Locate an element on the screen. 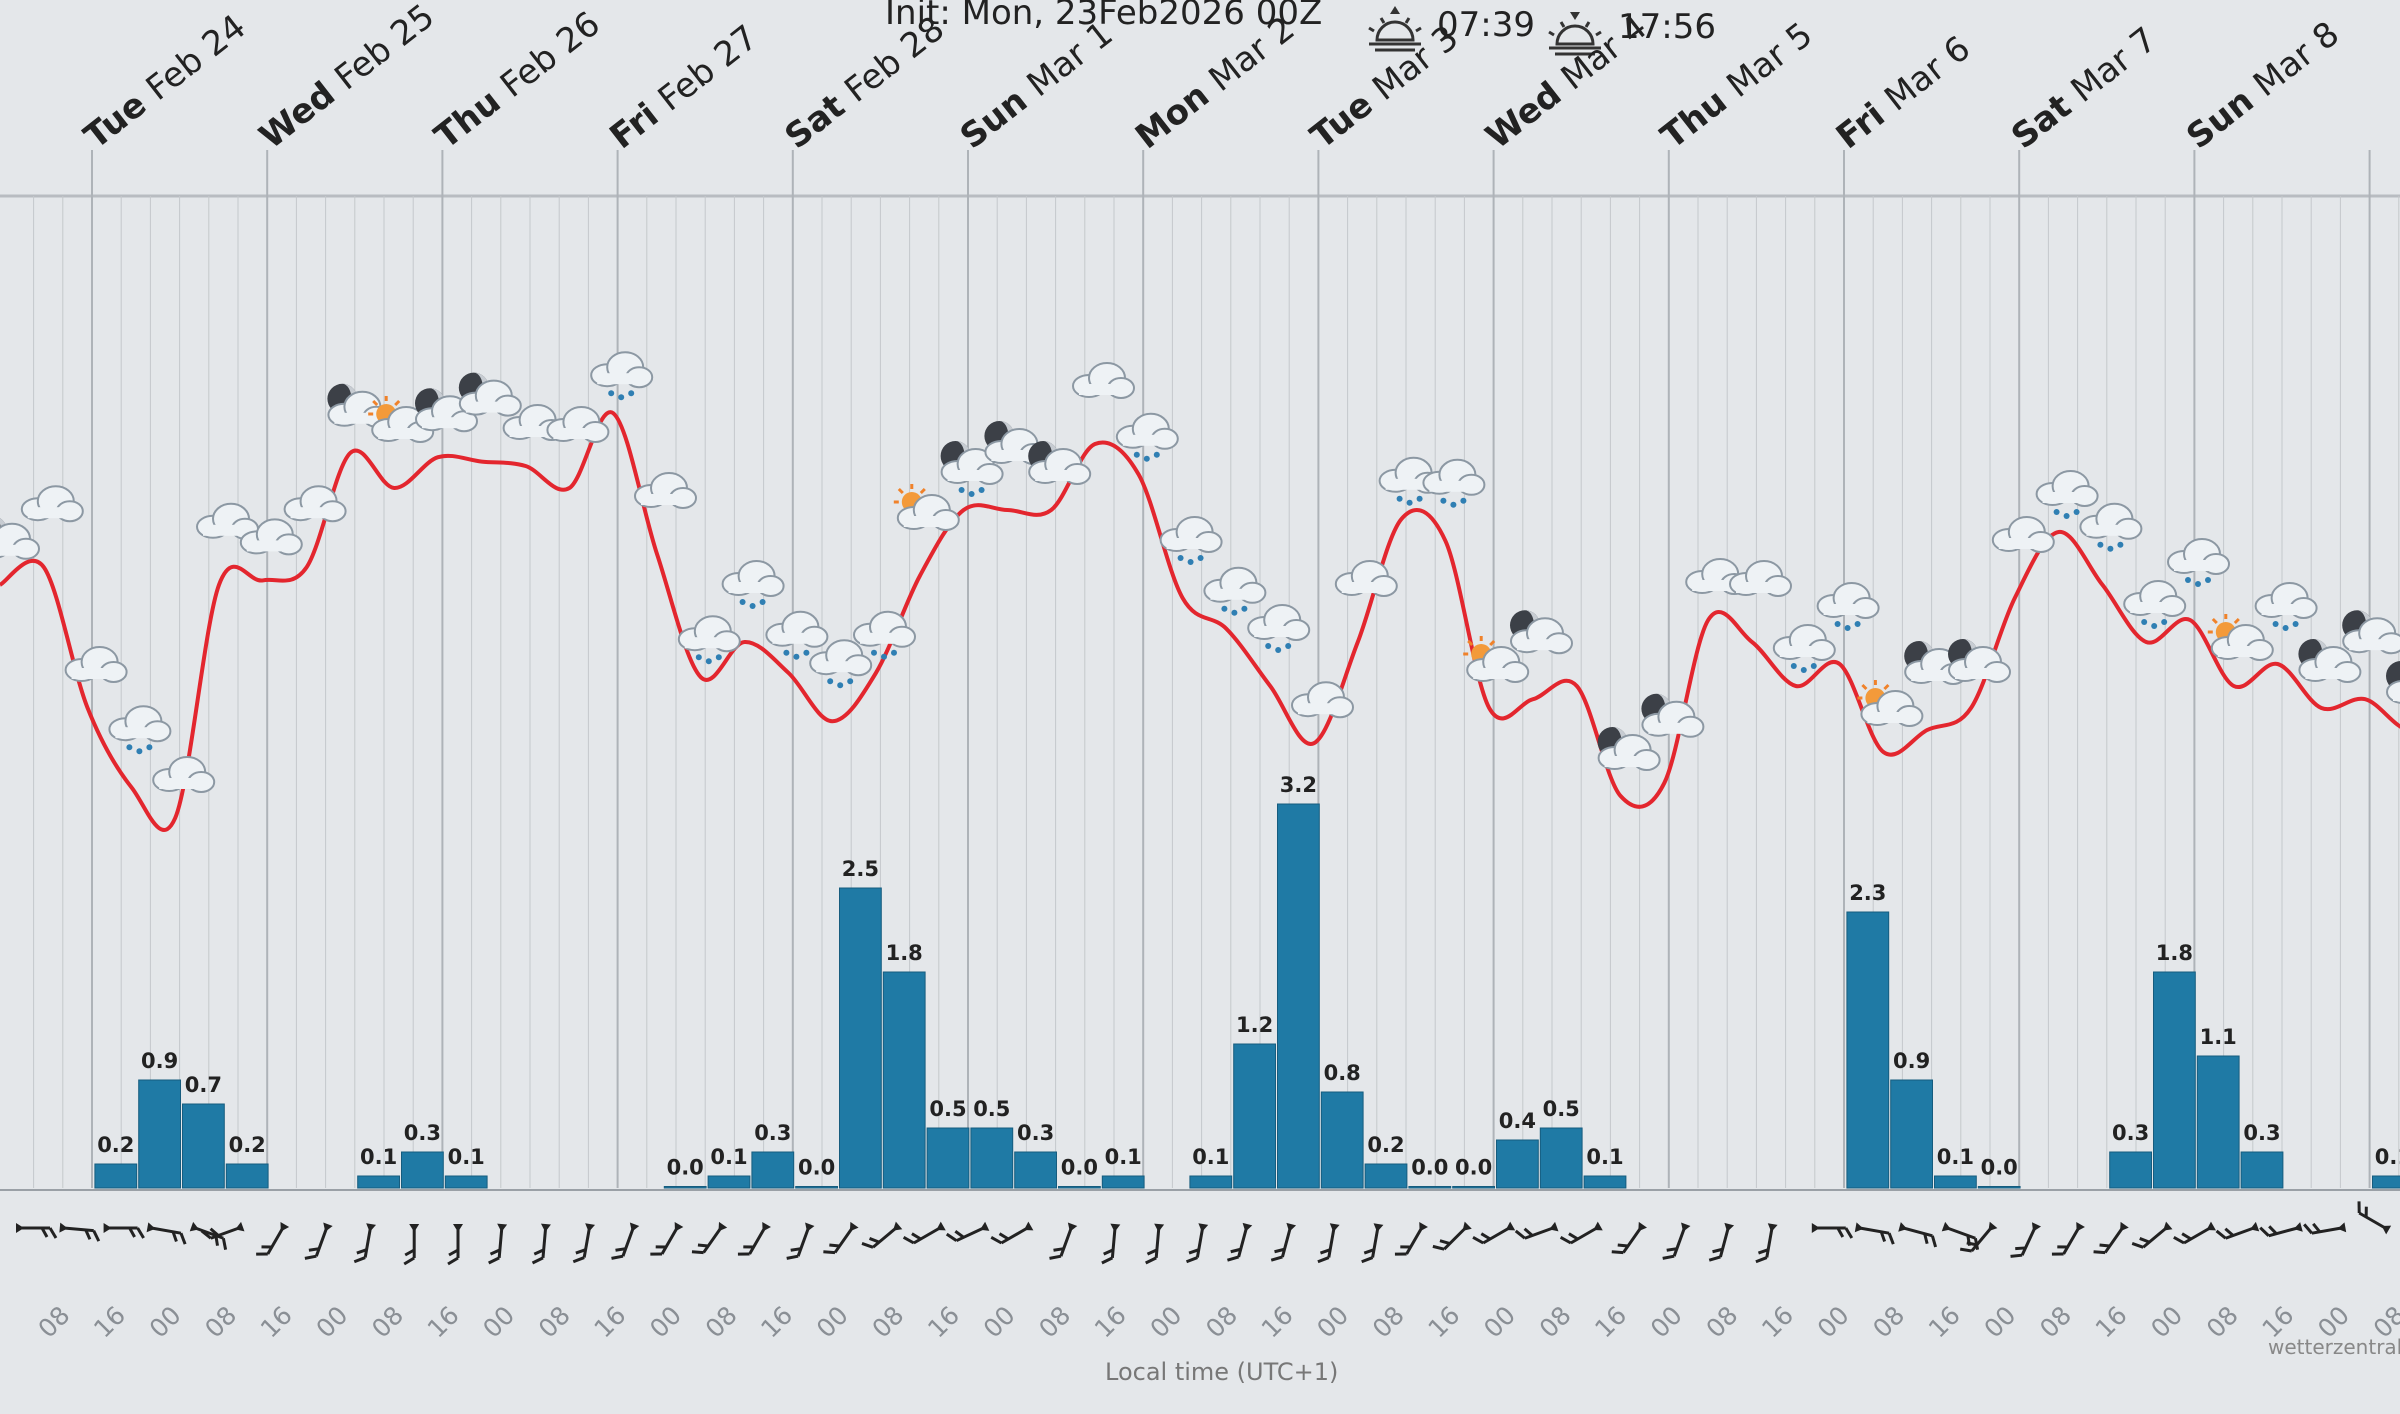 Image resolution: width=2400 pixels, height=1414 pixels. day-date: Feb 25 is located at coordinates (384, 49).